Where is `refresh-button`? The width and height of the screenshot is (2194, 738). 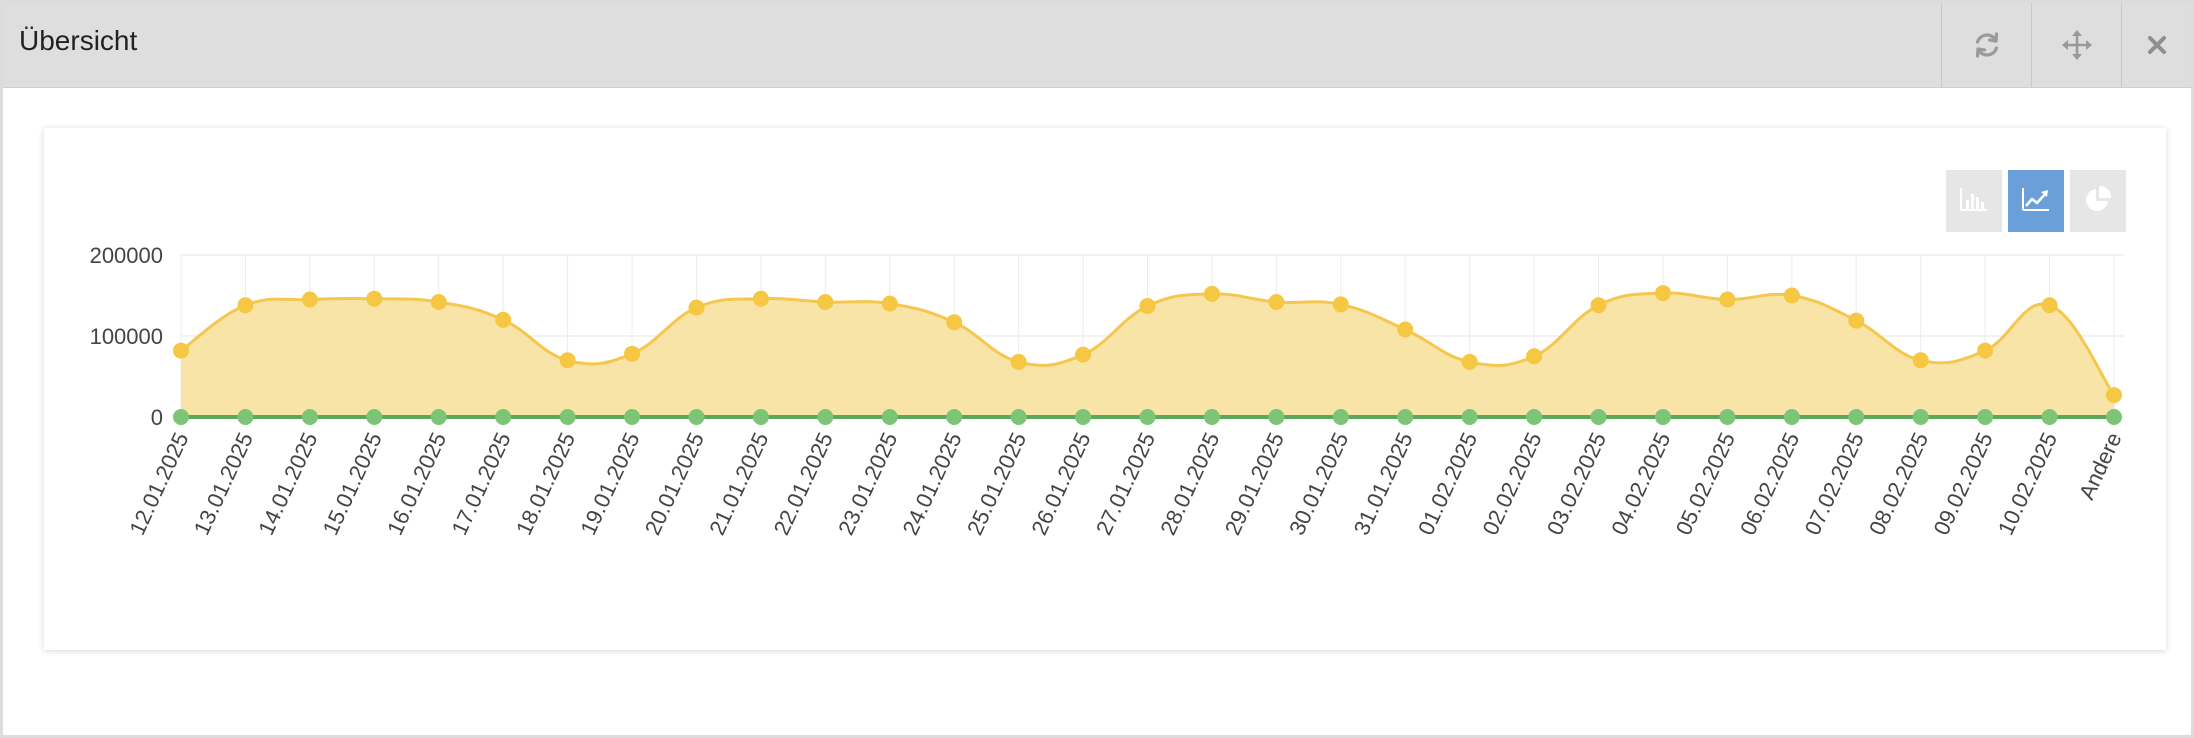 refresh-button is located at coordinates (1986, 45).